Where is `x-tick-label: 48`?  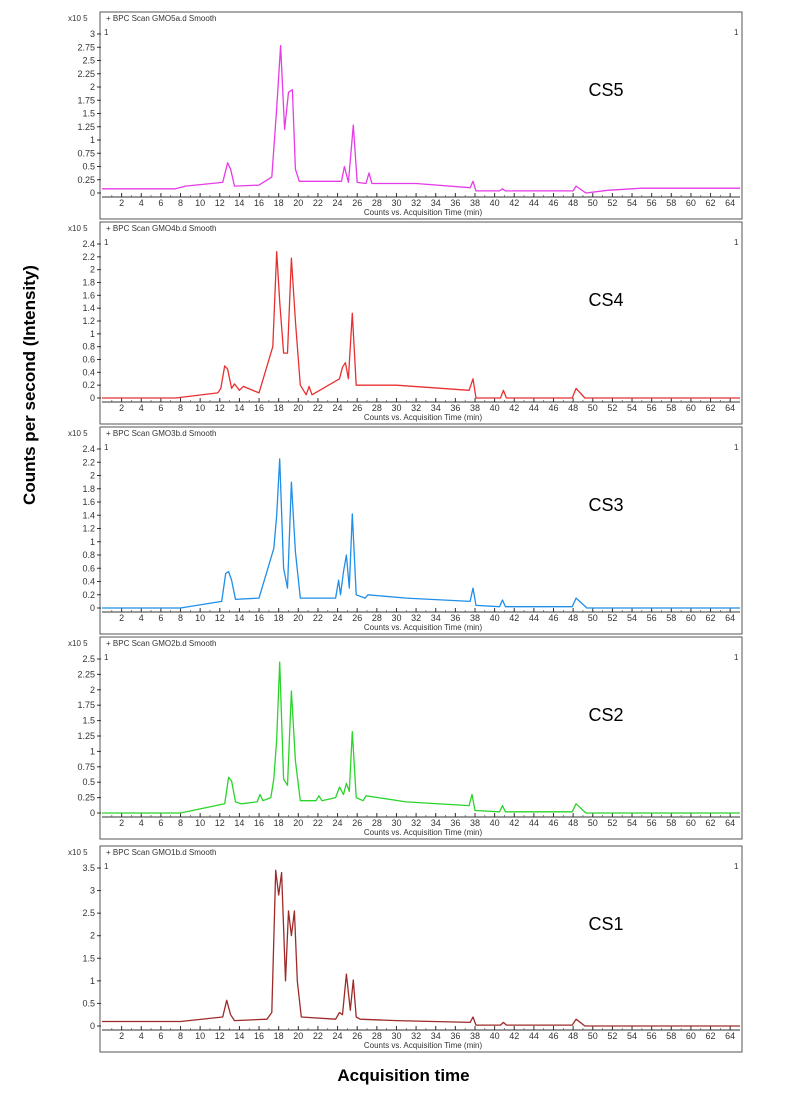 x-tick-label: 48 is located at coordinates (573, 618).